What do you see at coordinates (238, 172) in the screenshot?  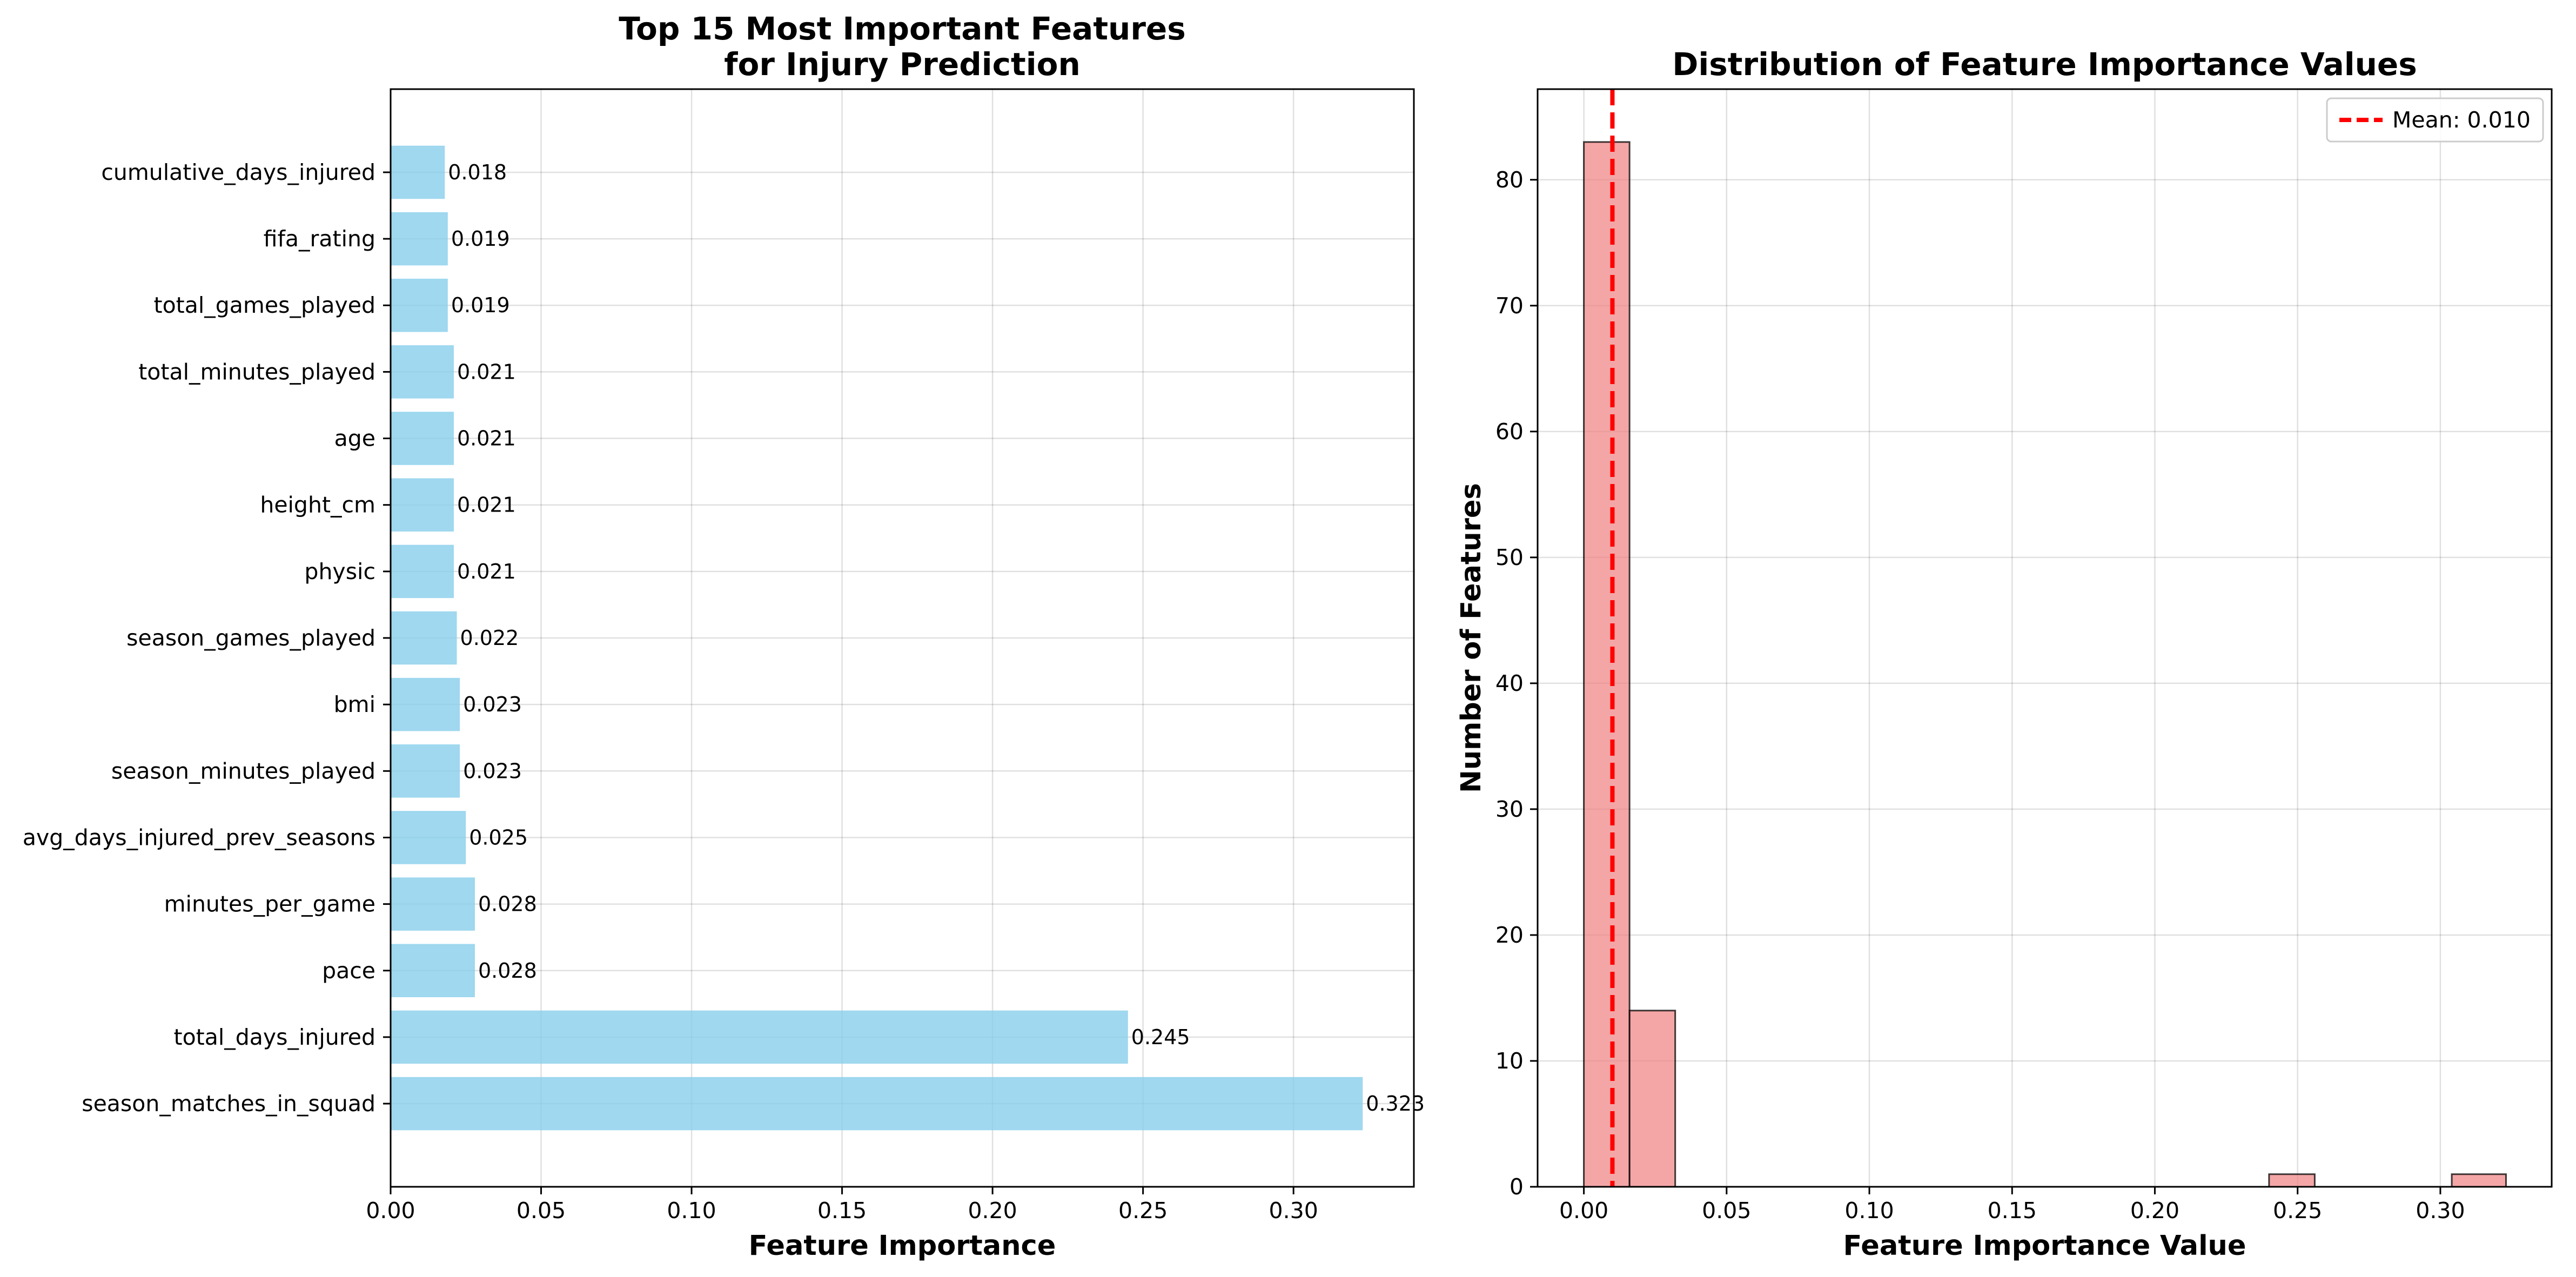 I see `y-tick-label-cumulative_days_injured: cumulative_days_injured` at bounding box center [238, 172].